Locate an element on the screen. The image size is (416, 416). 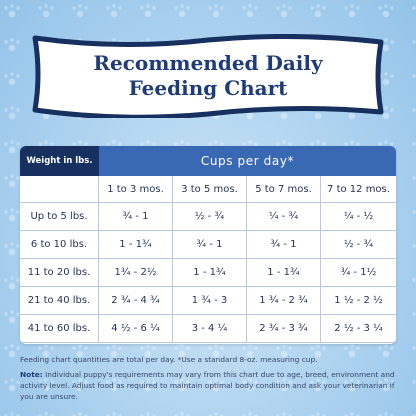
value-cell: 2 ¾ - 3 ¾ is located at coordinates (284, 329).